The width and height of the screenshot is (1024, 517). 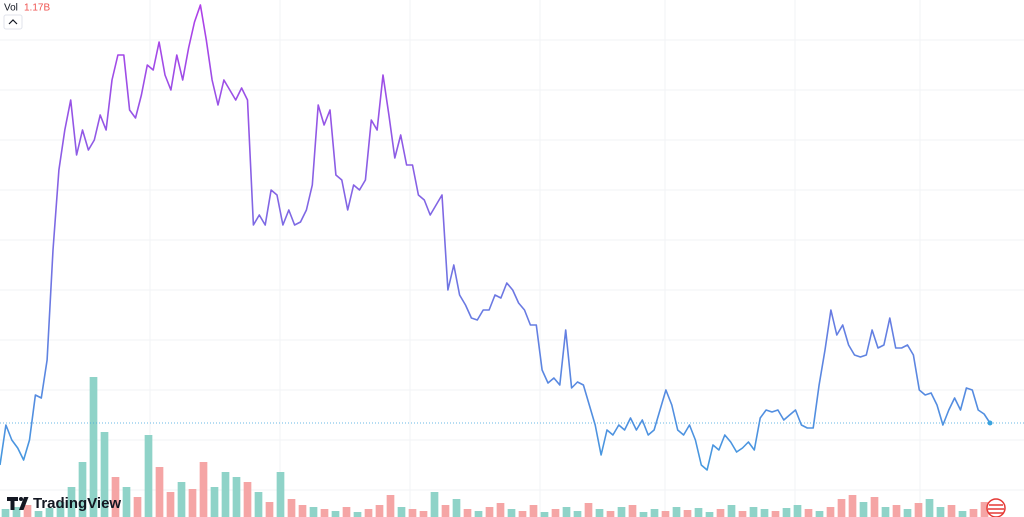 I want to click on volume-value: 1.17B, so click(x=37, y=8).